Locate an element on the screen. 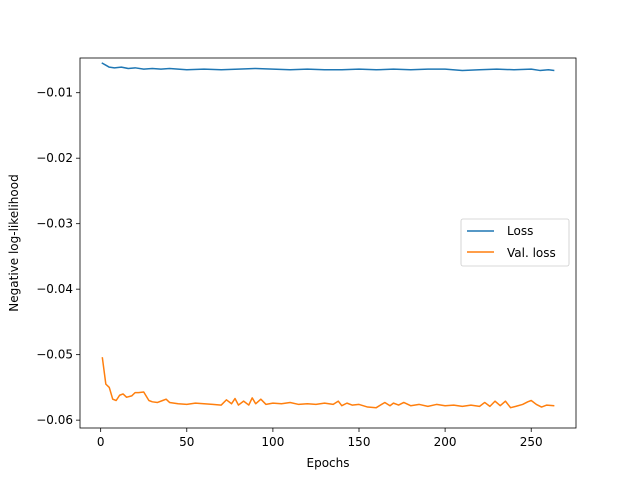 The height and width of the screenshot is (480, 640). y-tick-label: −0.01 is located at coordinates (54, 93).